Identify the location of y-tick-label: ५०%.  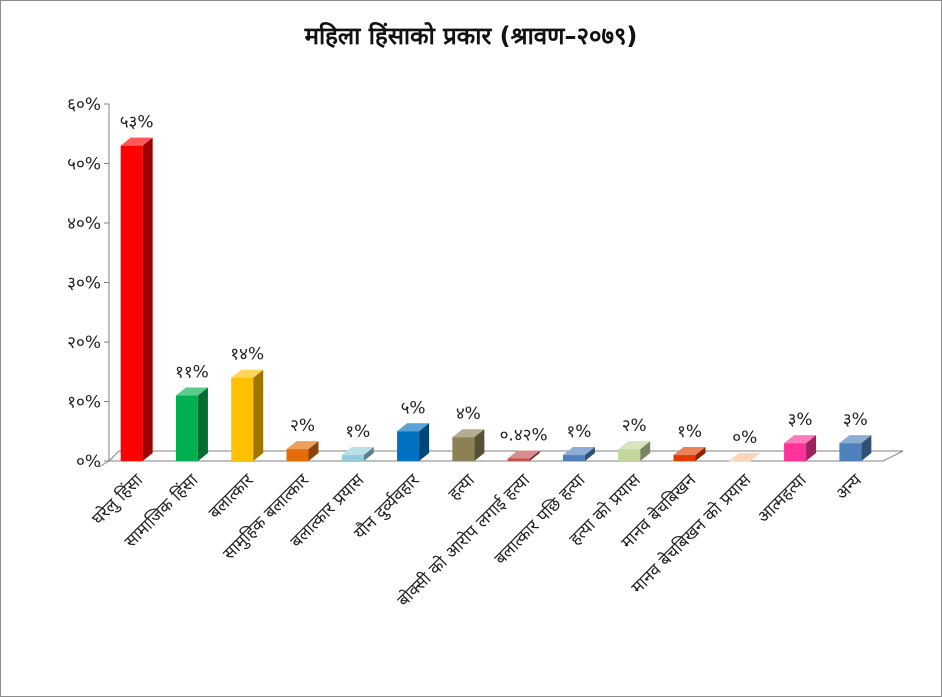
(84, 165).